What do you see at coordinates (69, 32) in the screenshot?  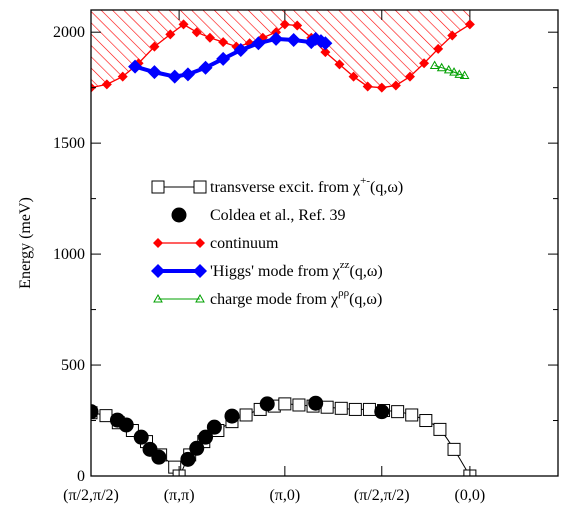 I see `y-tick-label: 2000` at bounding box center [69, 32].